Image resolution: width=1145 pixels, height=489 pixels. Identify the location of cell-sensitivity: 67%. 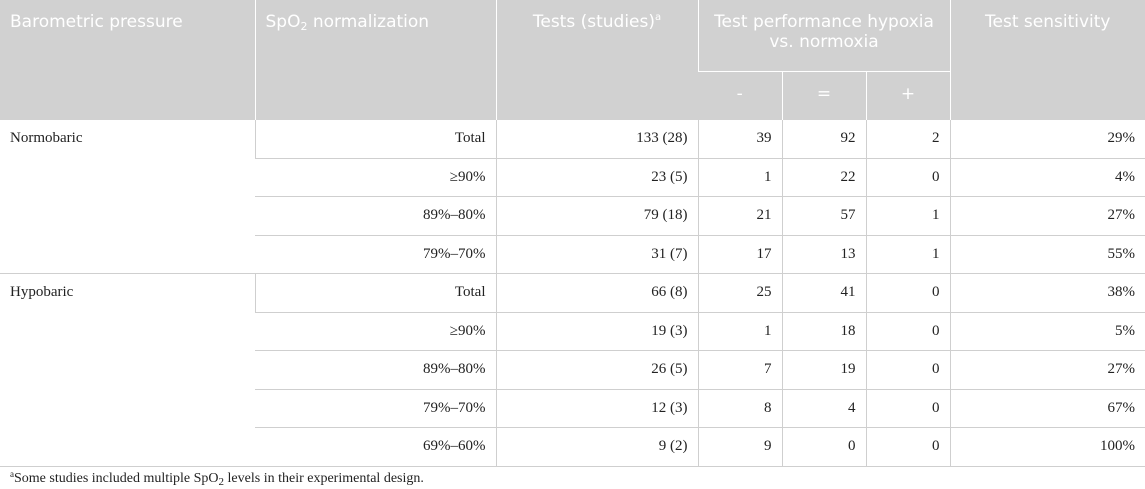
(1047, 408).